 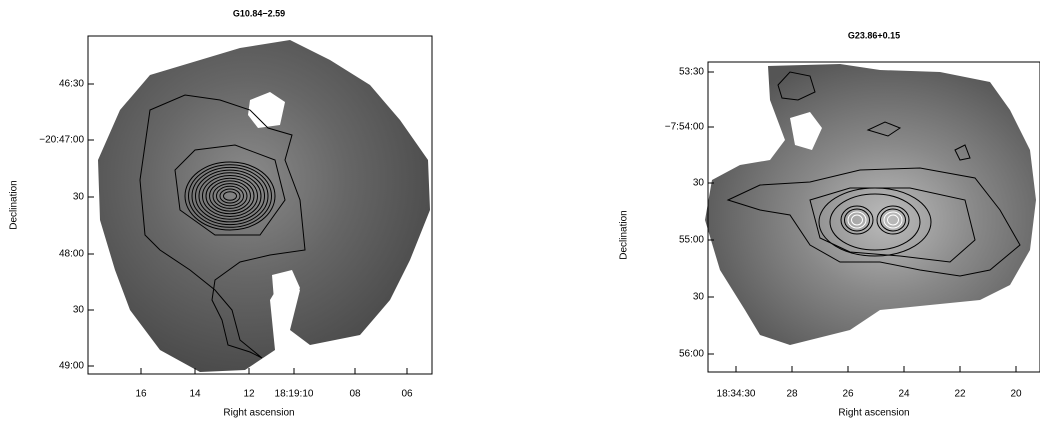 What do you see at coordinates (71, 254) in the screenshot?
I see `y-tick-label: 48:00` at bounding box center [71, 254].